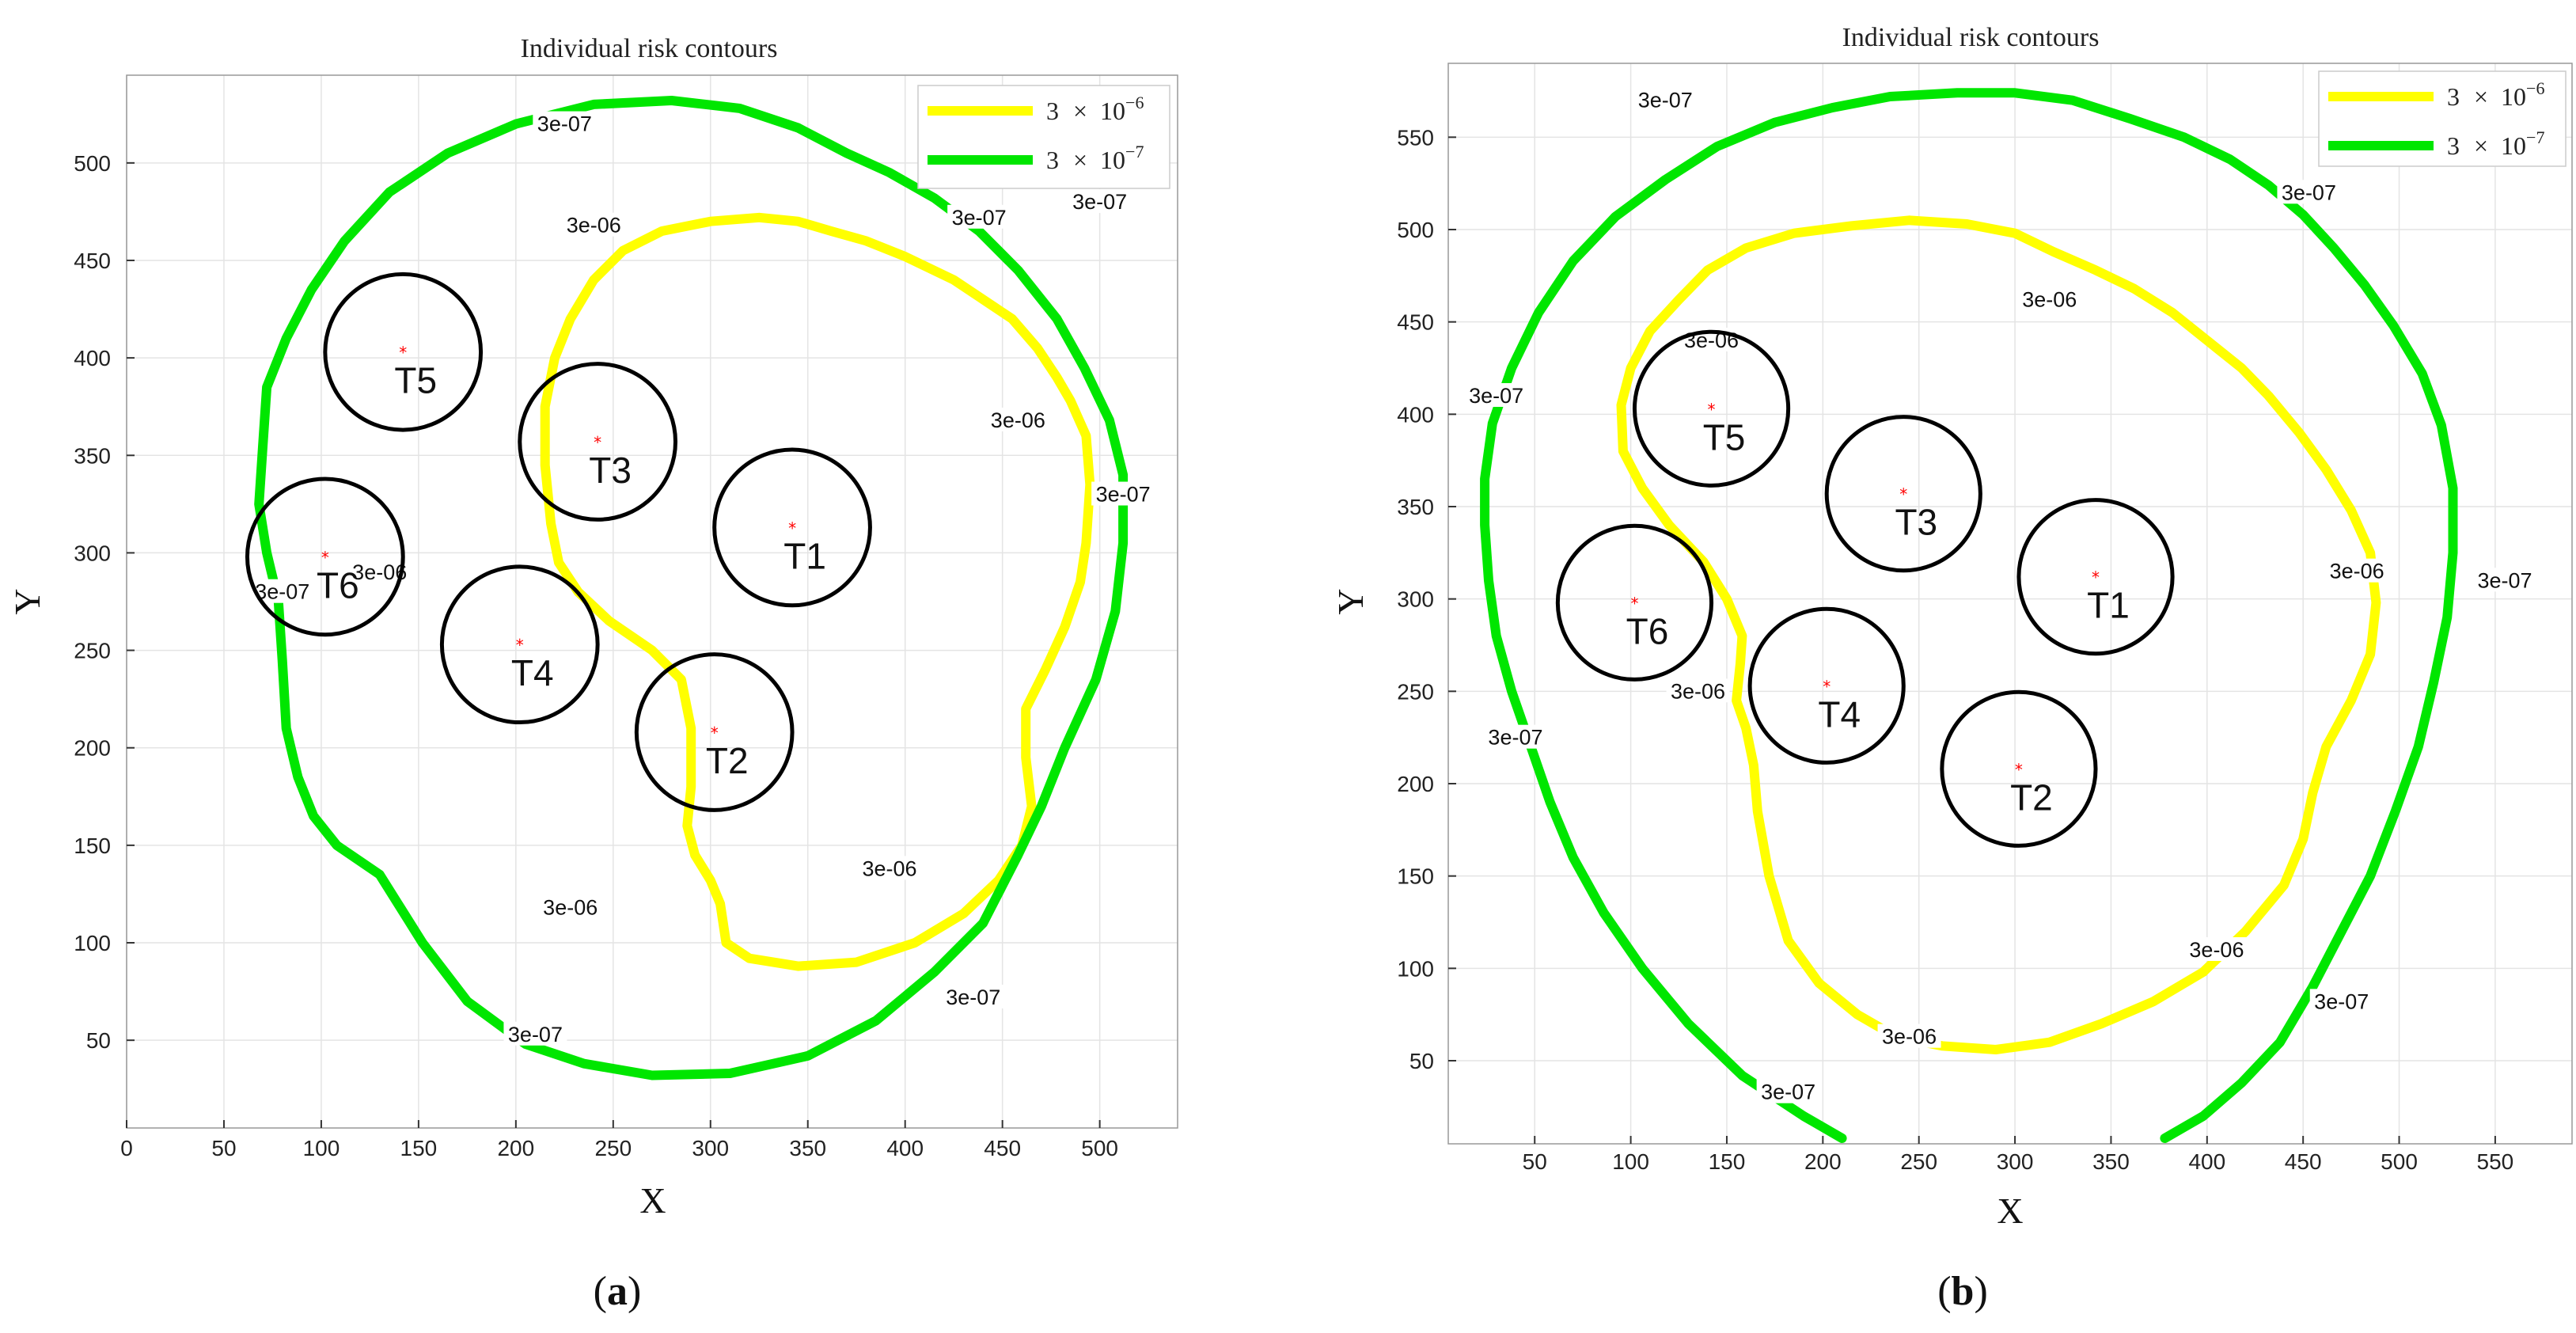 This screenshot has width=2576, height=1333. I want to click on panel-a-contour-label-1-4: 3e-07, so click(535, 1034).